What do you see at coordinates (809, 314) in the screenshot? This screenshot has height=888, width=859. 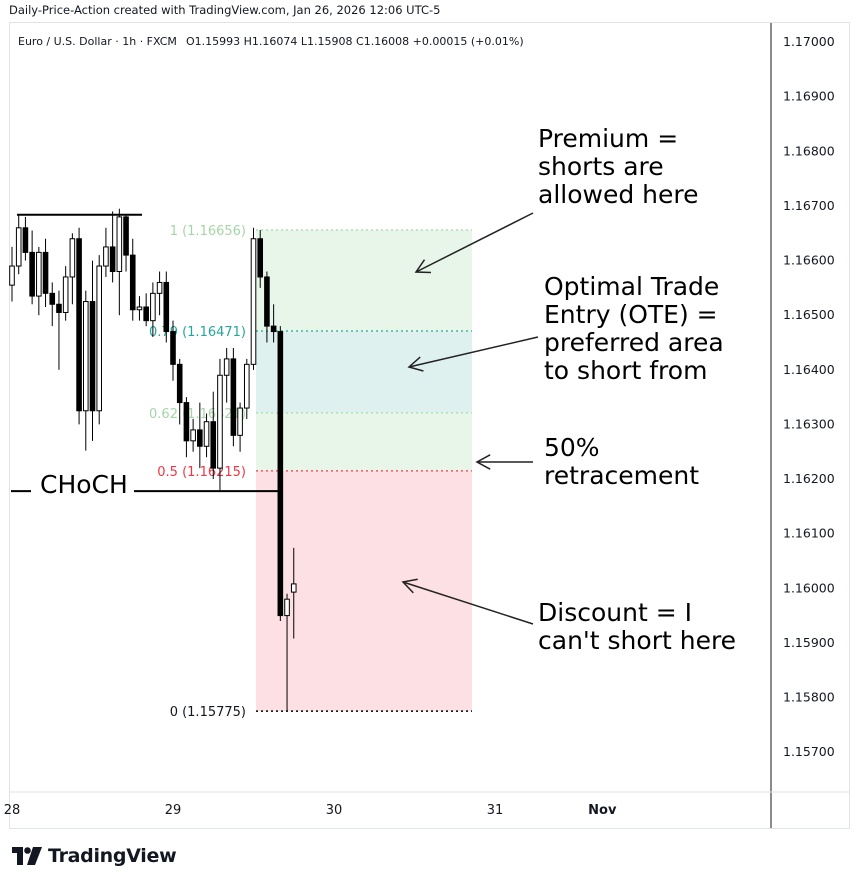 I see `y-tick-label: 1.16500` at bounding box center [809, 314].